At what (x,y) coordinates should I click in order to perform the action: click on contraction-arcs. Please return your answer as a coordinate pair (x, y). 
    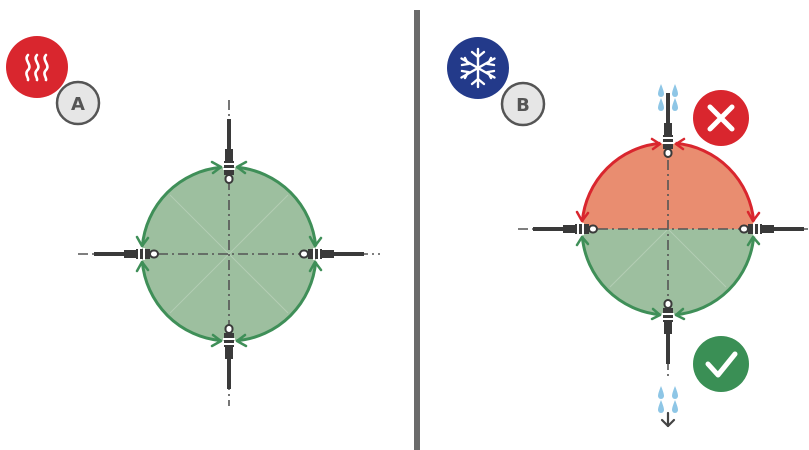
    Looking at the image, I should click on (668, 181).